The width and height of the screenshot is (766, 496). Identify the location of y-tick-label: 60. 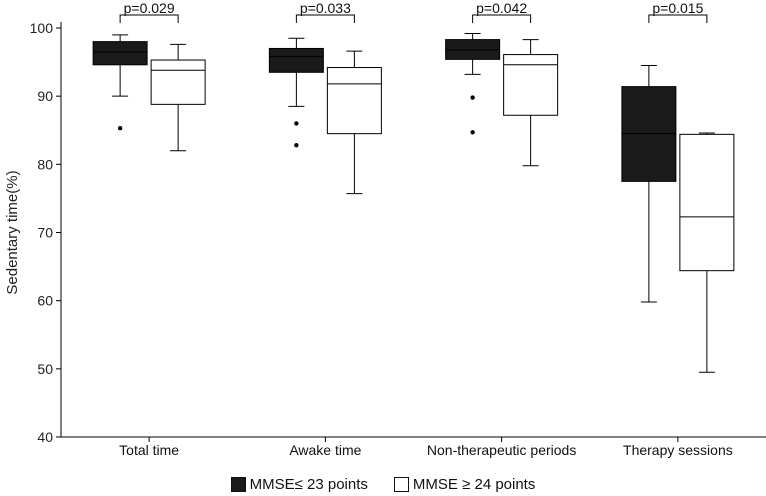
(45, 301).